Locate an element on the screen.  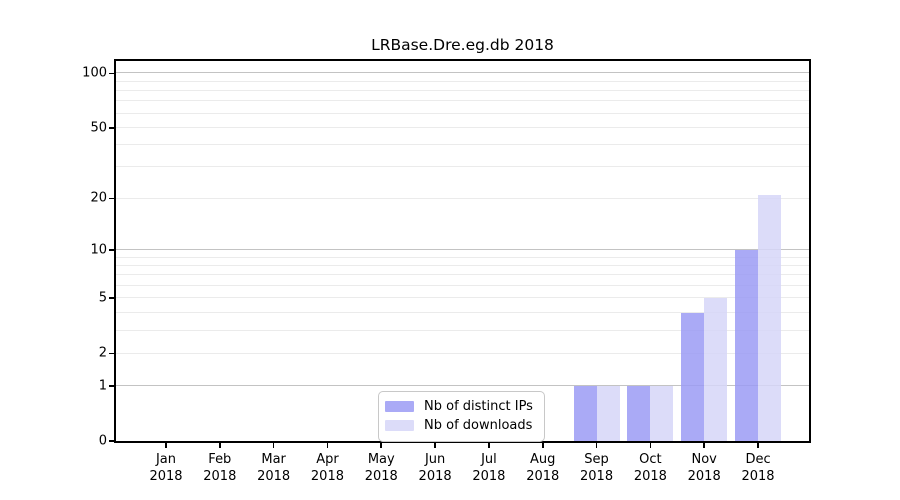
chart-title: LRBase.Dre.eg.db 2018 is located at coordinates (462, 45).